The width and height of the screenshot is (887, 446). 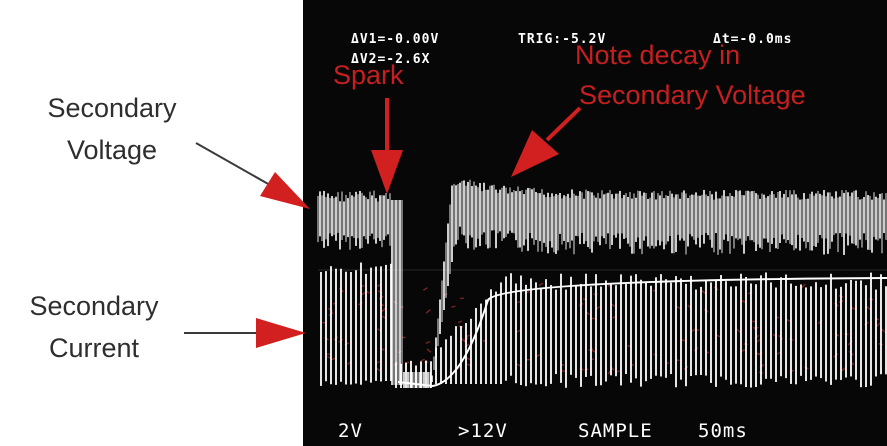 What do you see at coordinates (112, 108) in the screenshot?
I see `secondary-voltage-label-line1: Secondary` at bounding box center [112, 108].